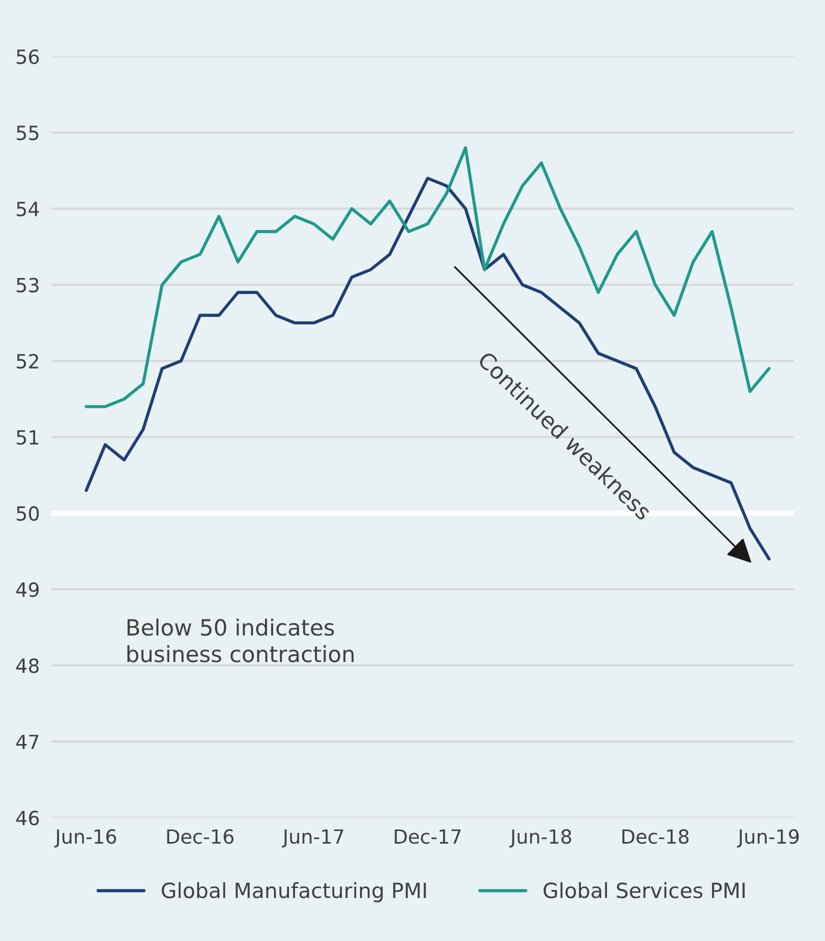  What do you see at coordinates (27, 590) in the screenshot?
I see `y-tick-label: 49` at bounding box center [27, 590].